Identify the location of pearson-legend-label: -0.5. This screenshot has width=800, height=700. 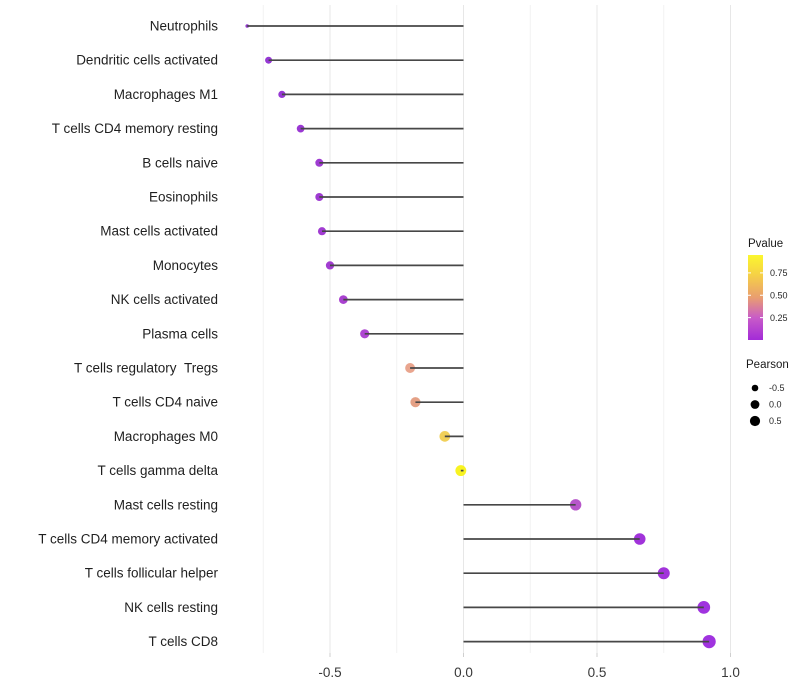
(777, 388).